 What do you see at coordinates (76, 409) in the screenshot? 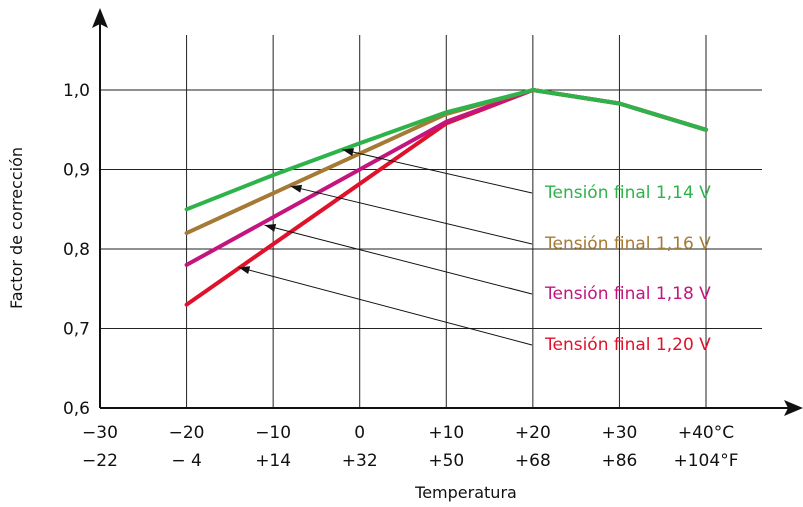
I see `y-tick-label: 0,6` at bounding box center [76, 409].